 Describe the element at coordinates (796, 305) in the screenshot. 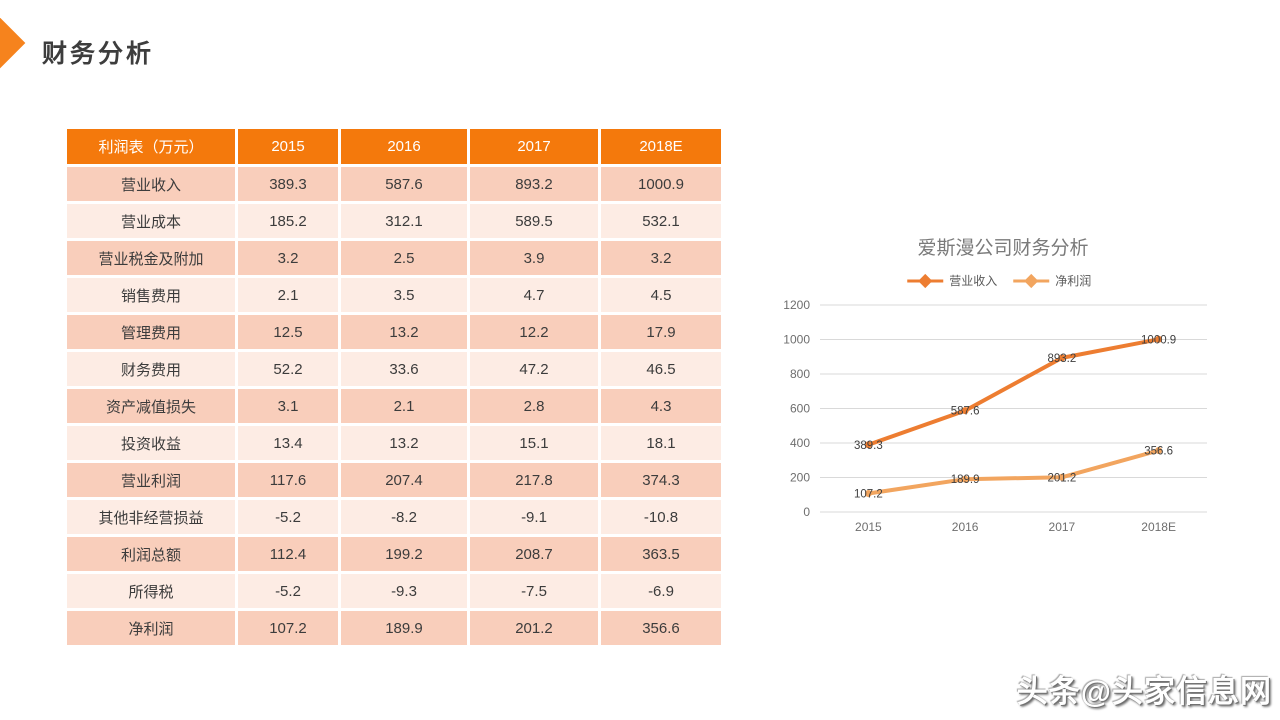

I see `y-axis-tick-label: 1200` at that location.